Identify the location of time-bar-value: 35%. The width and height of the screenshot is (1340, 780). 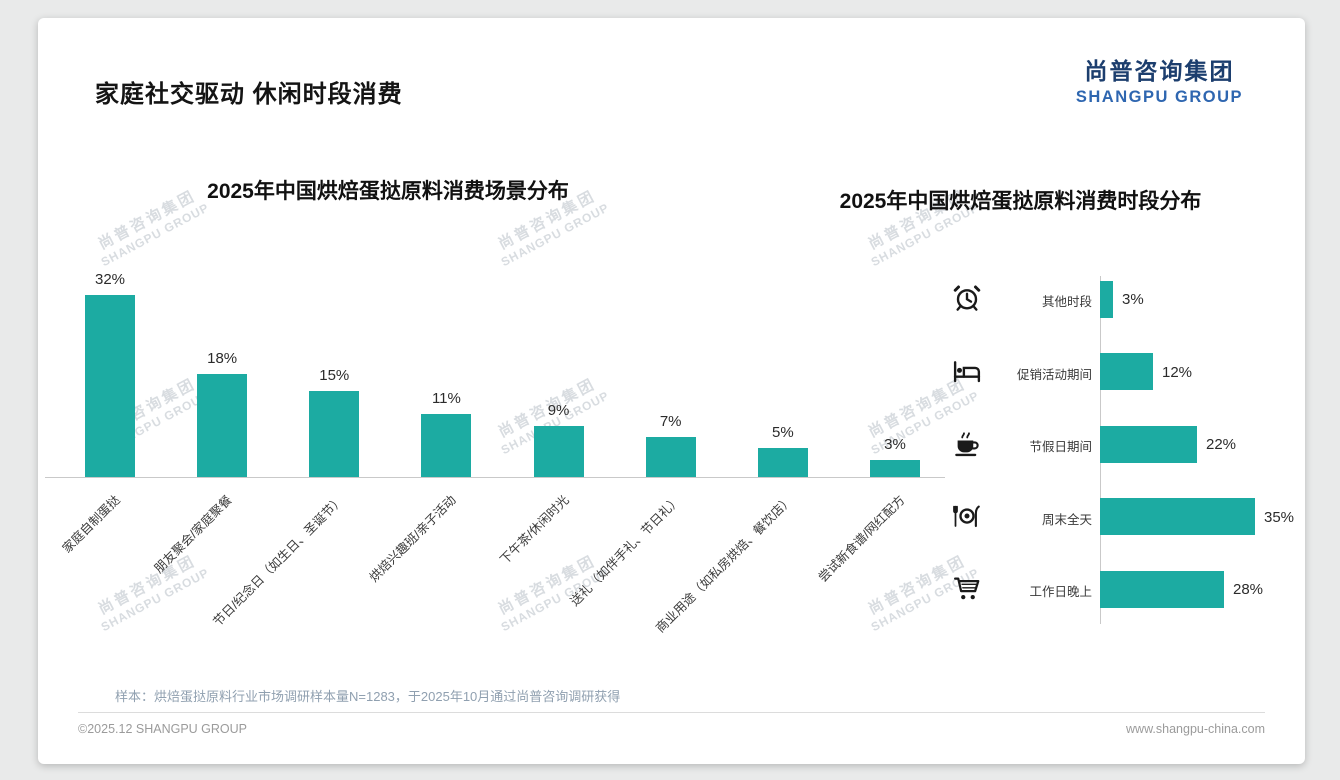
(1279, 517).